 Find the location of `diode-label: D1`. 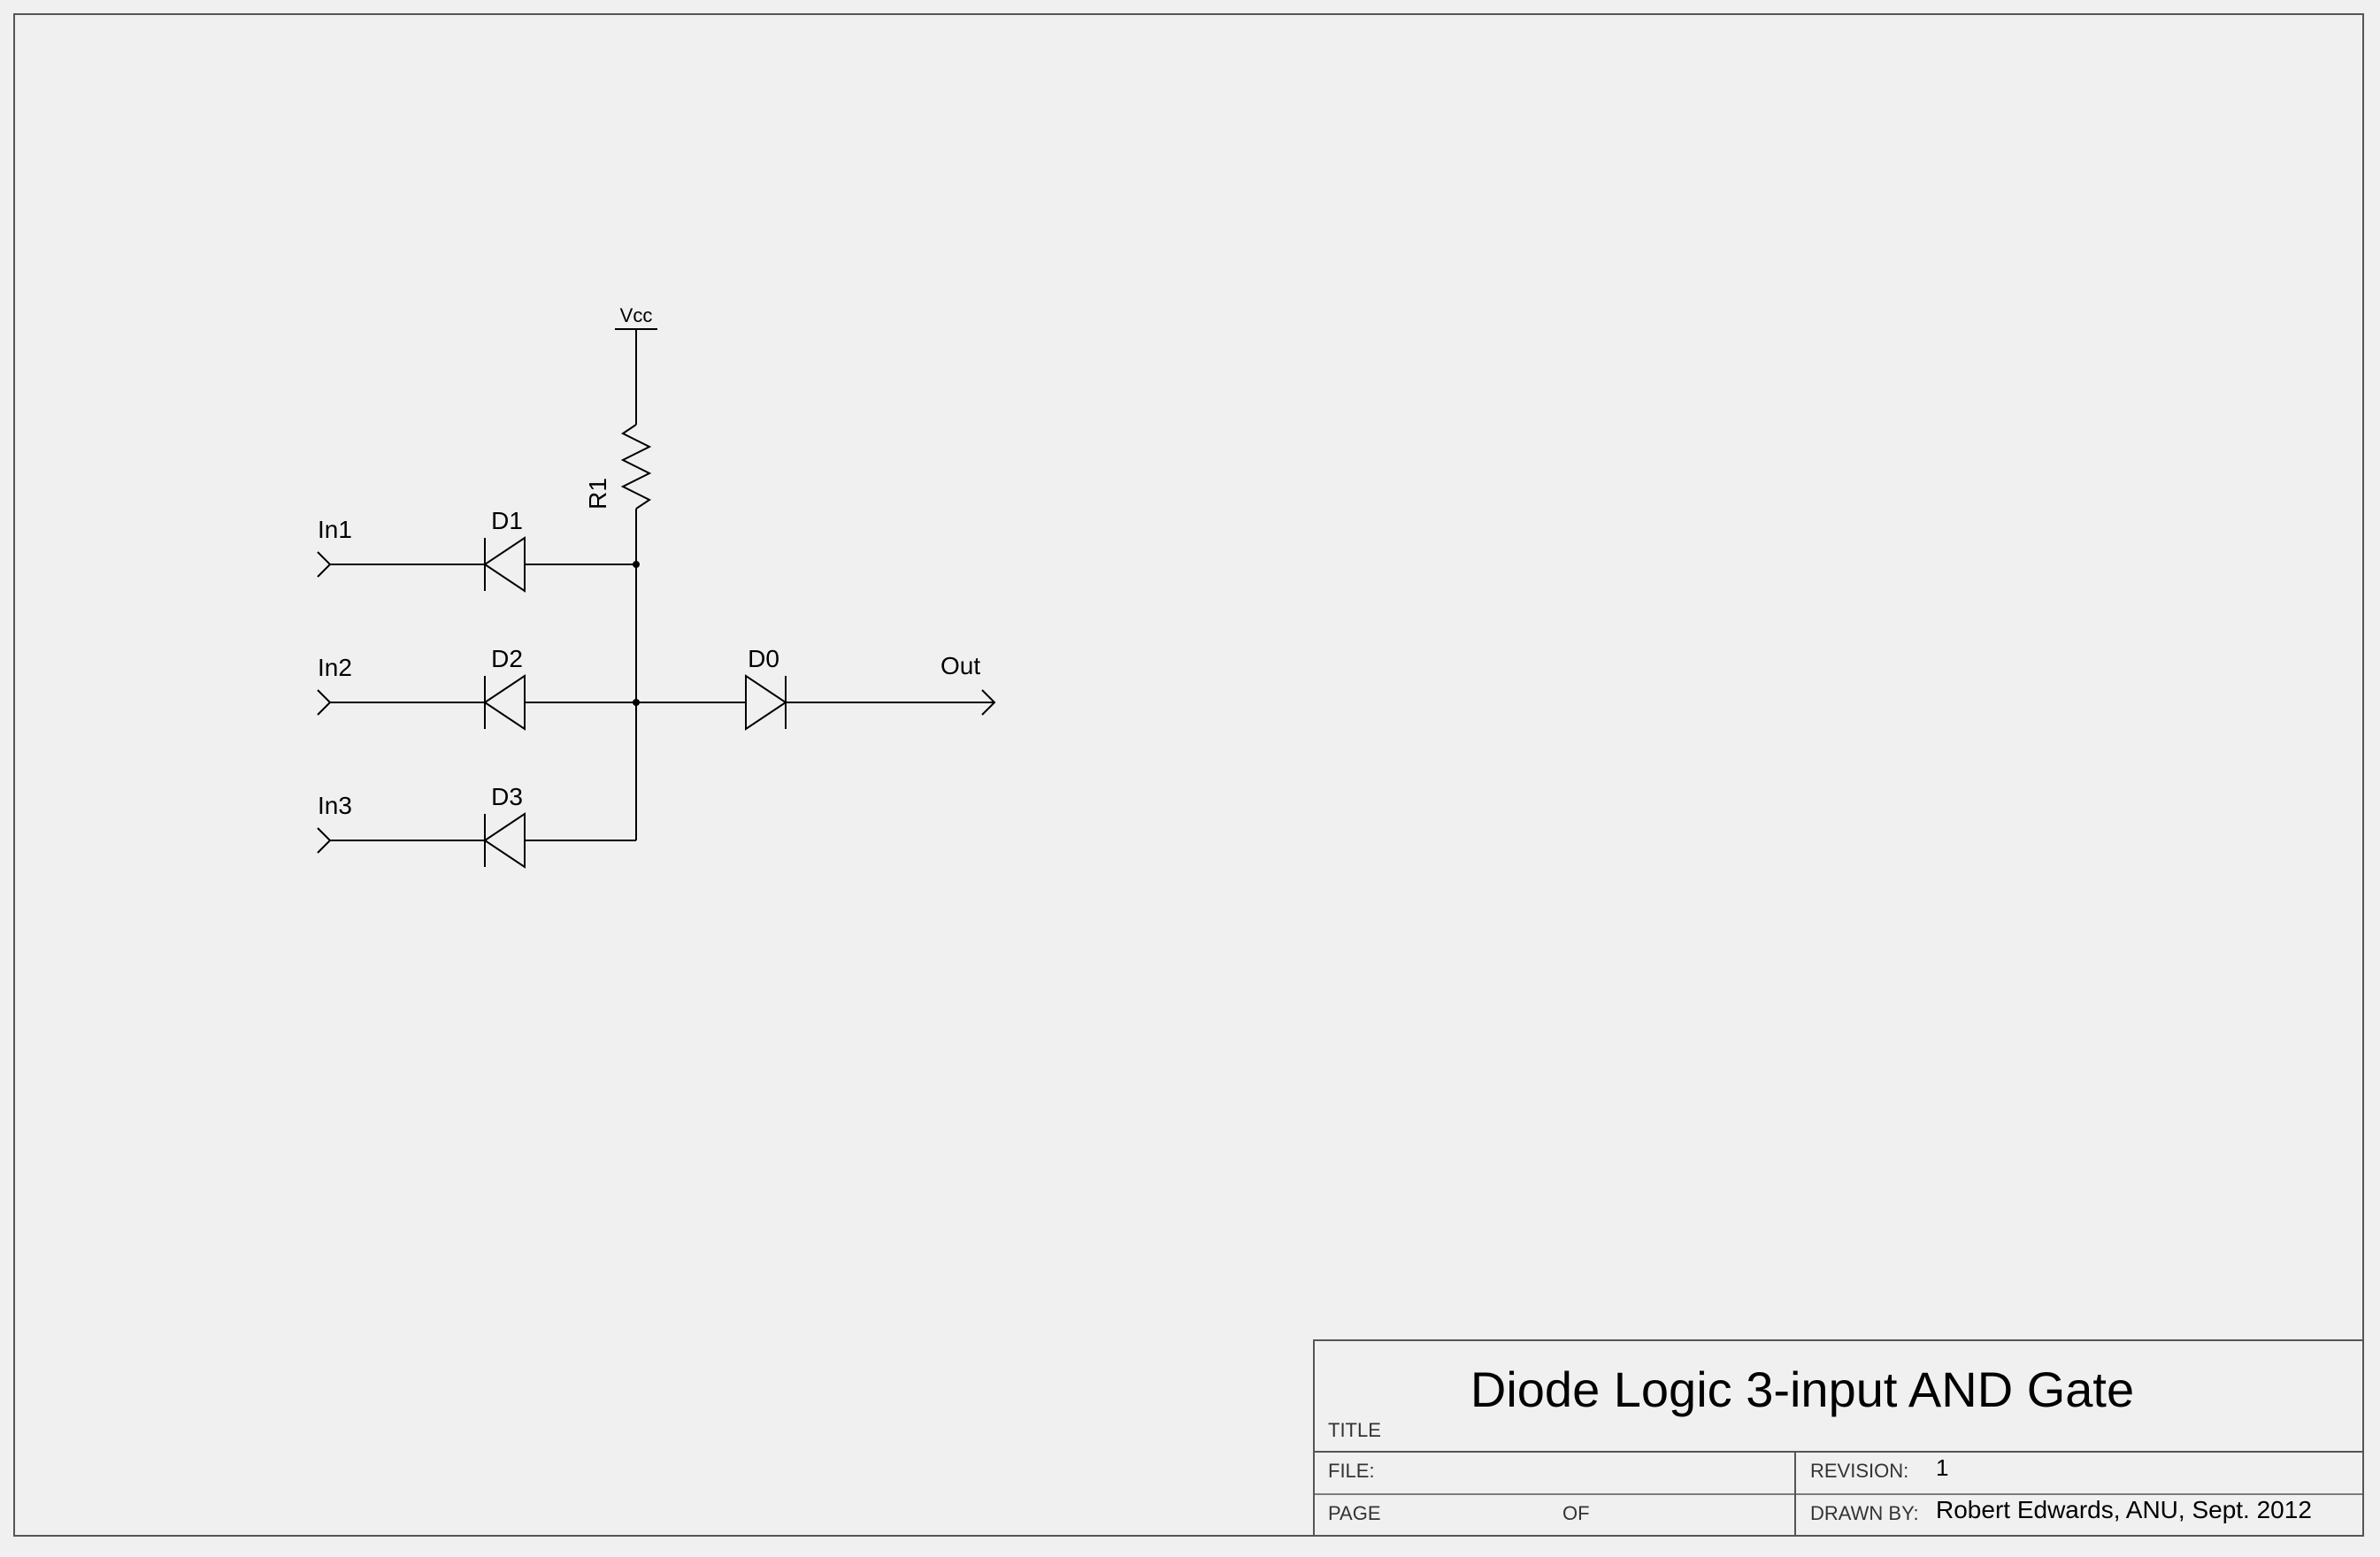

diode-label: D1 is located at coordinates (507, 520).